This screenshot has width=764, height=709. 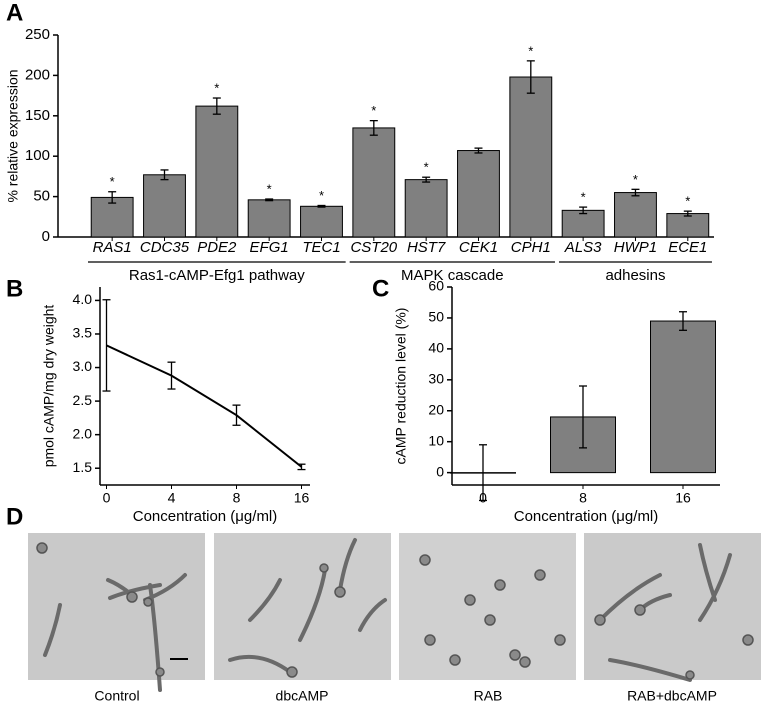 What do you see at coordinates (436, 348) in the screenshot?
I see `y-tick-label: 40` at bounding box center [436, 348].